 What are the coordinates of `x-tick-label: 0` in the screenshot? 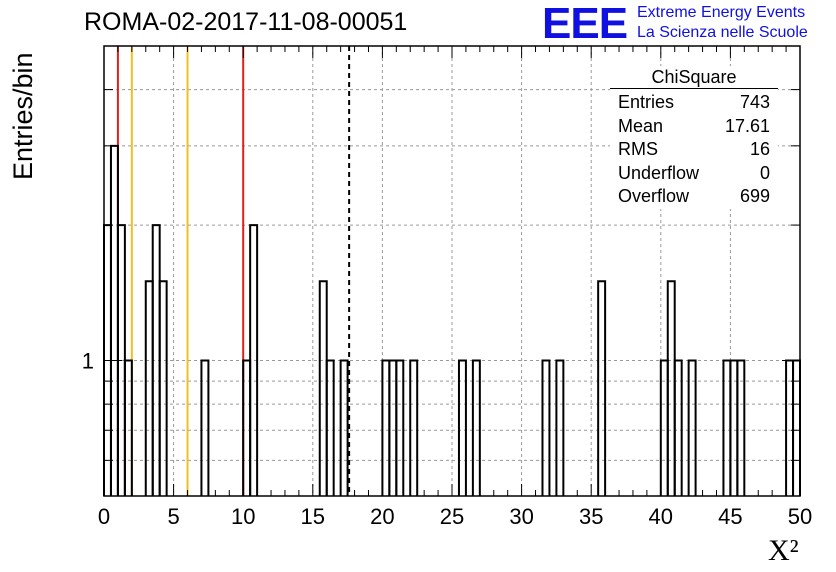 It's located at (104, 516).